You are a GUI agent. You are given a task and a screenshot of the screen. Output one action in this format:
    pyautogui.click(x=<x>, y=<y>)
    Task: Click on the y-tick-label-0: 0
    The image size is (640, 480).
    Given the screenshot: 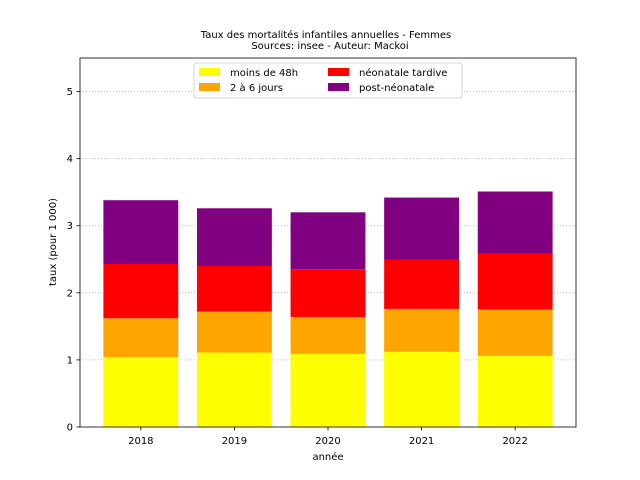 What is the action you would take?
    pyautogui.click(x=70, y=428)
    